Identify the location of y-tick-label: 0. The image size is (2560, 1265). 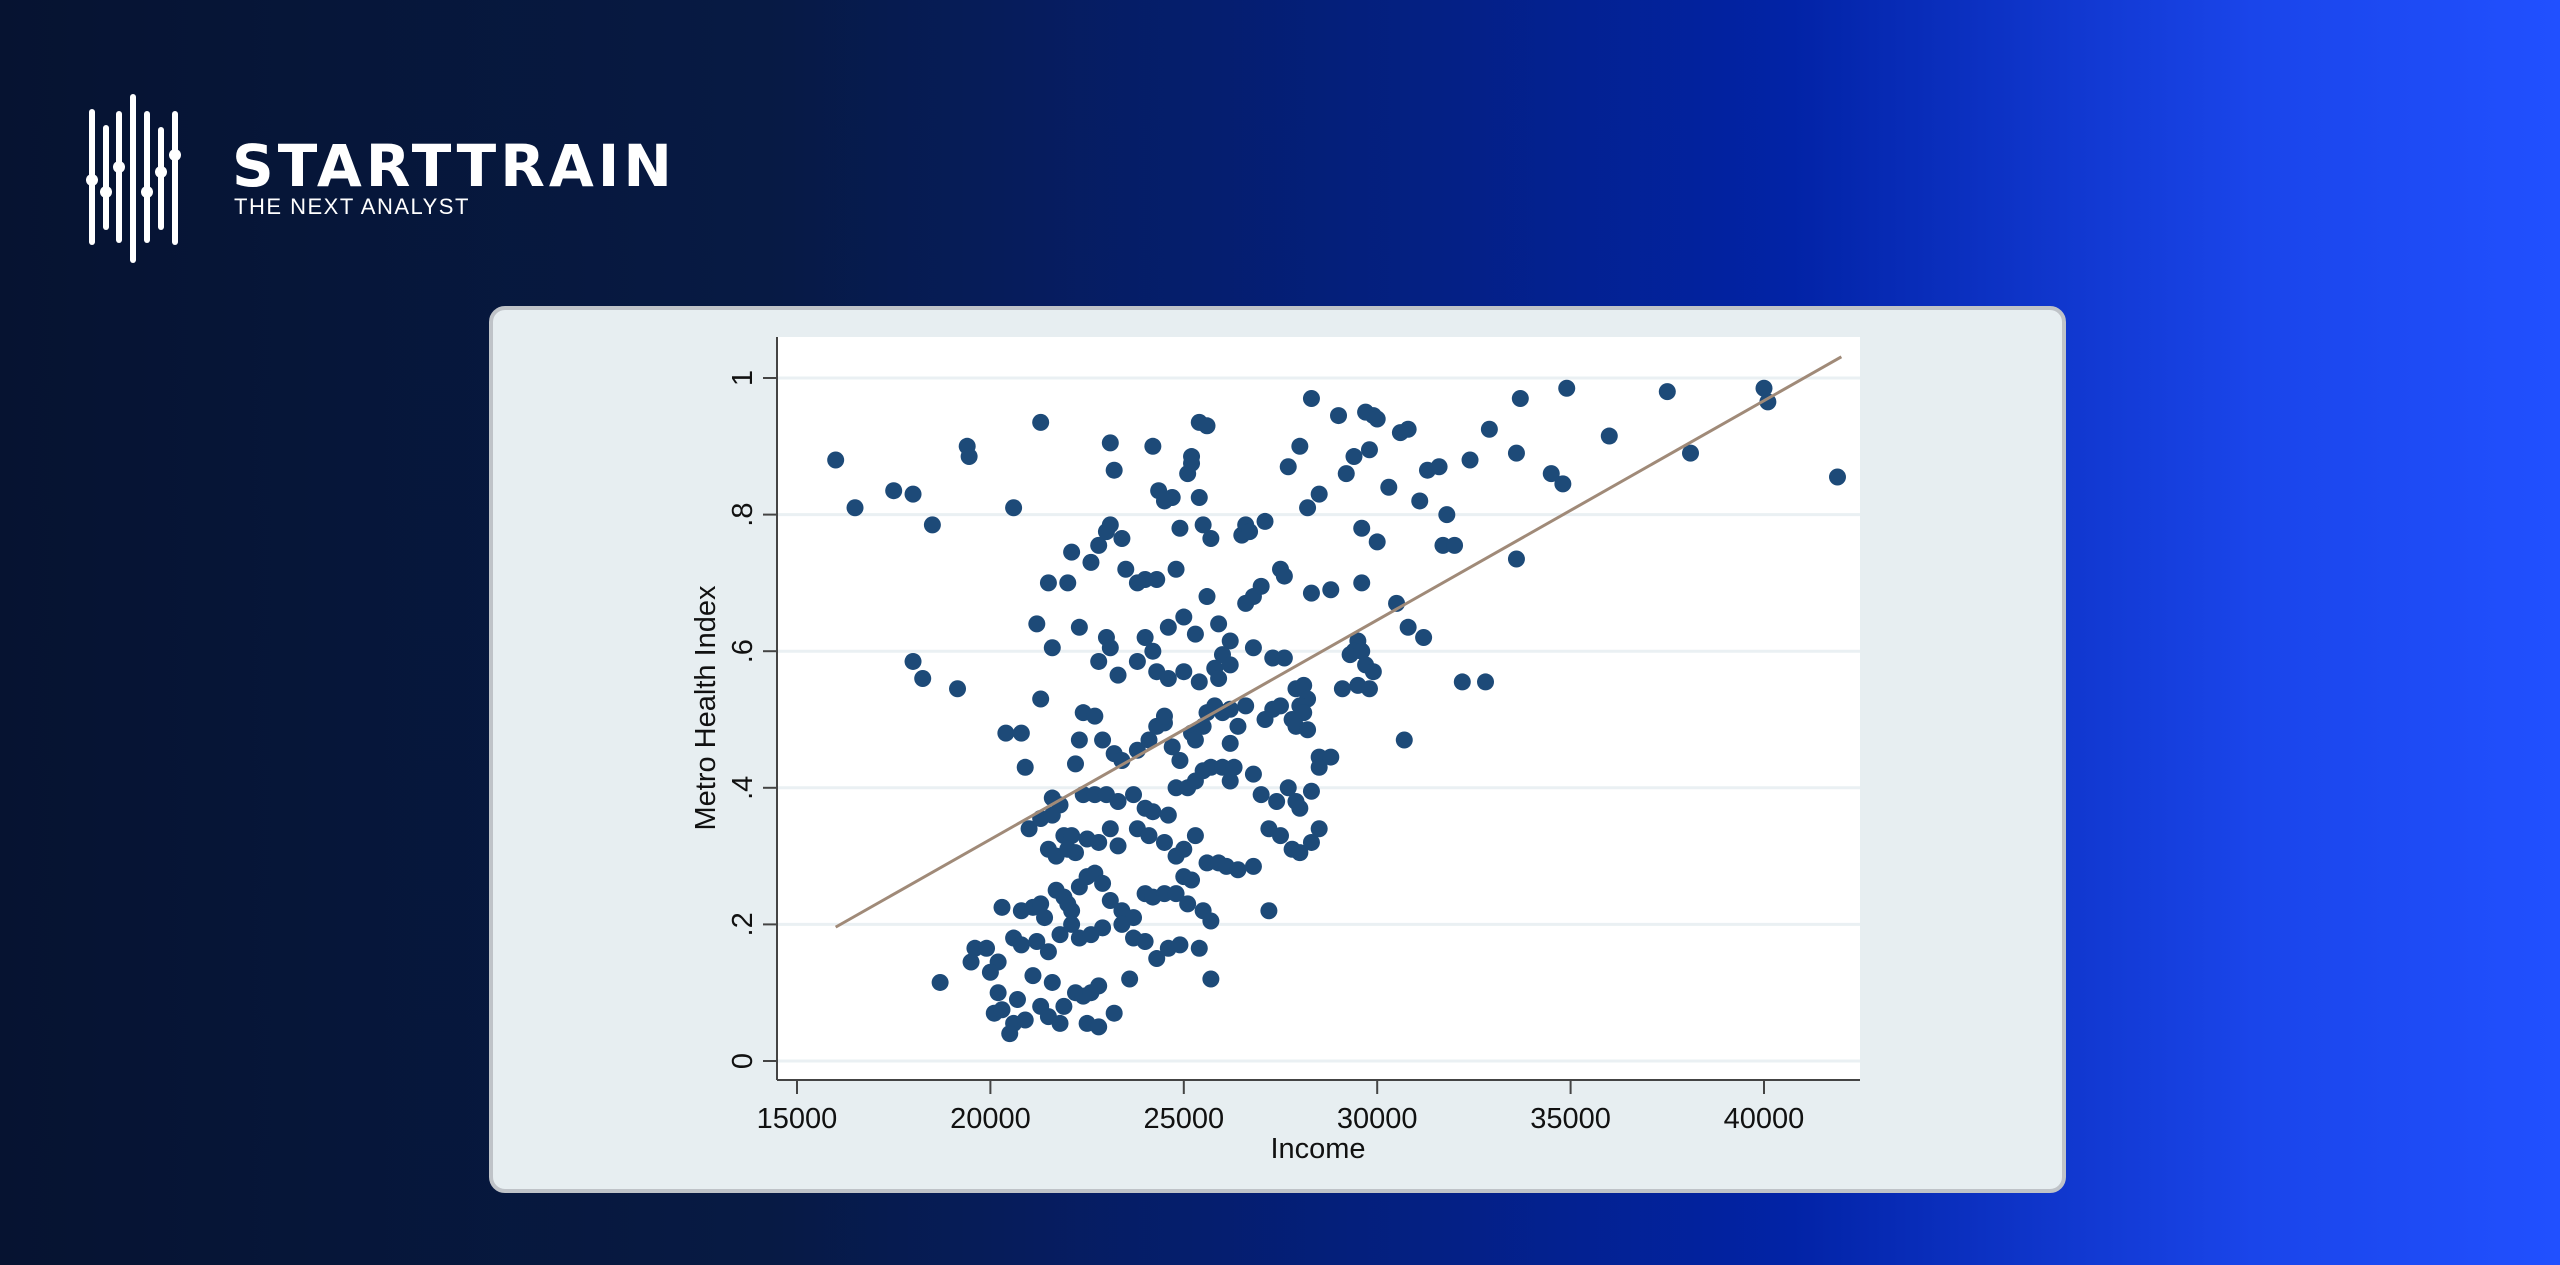
(743, 1061).